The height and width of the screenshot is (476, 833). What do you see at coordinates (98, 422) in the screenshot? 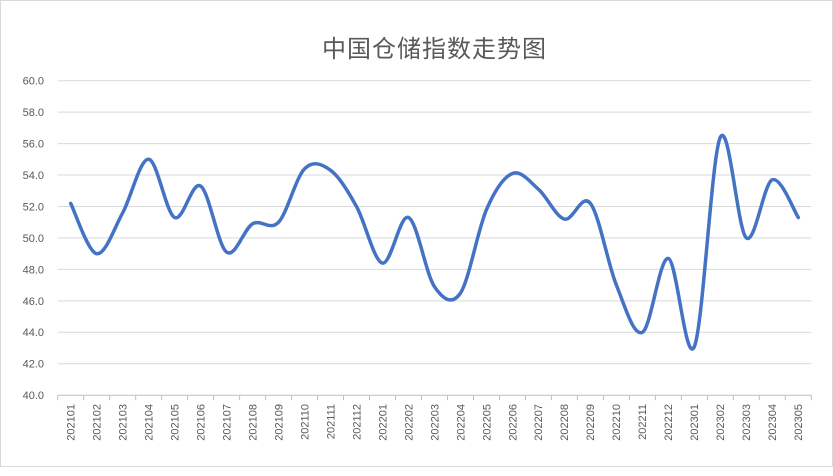
I see `x-tick-label: 202102` at bounding box center [98, 422].